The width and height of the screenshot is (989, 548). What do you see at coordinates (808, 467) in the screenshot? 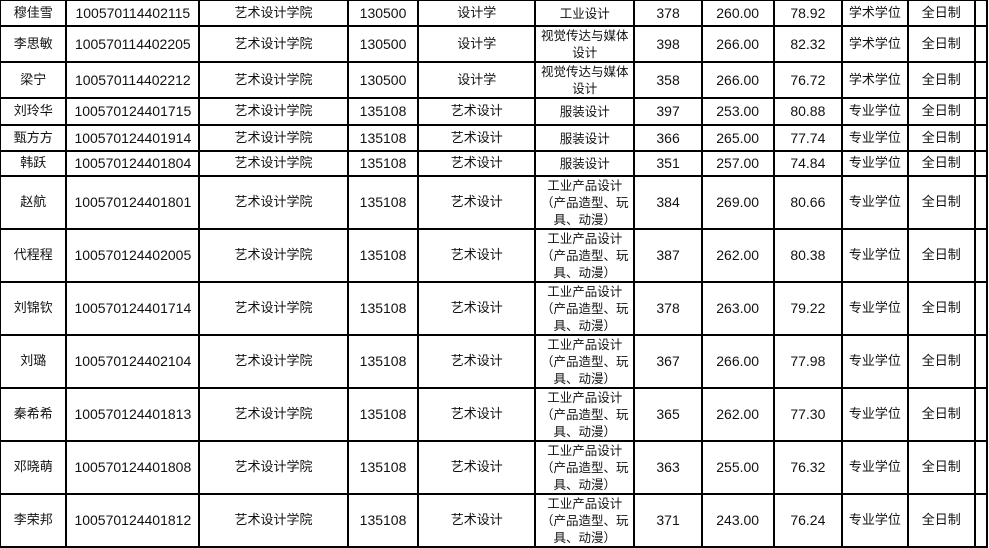
I see `total-score-cell: 76.32` at bounding box center [808, 467].